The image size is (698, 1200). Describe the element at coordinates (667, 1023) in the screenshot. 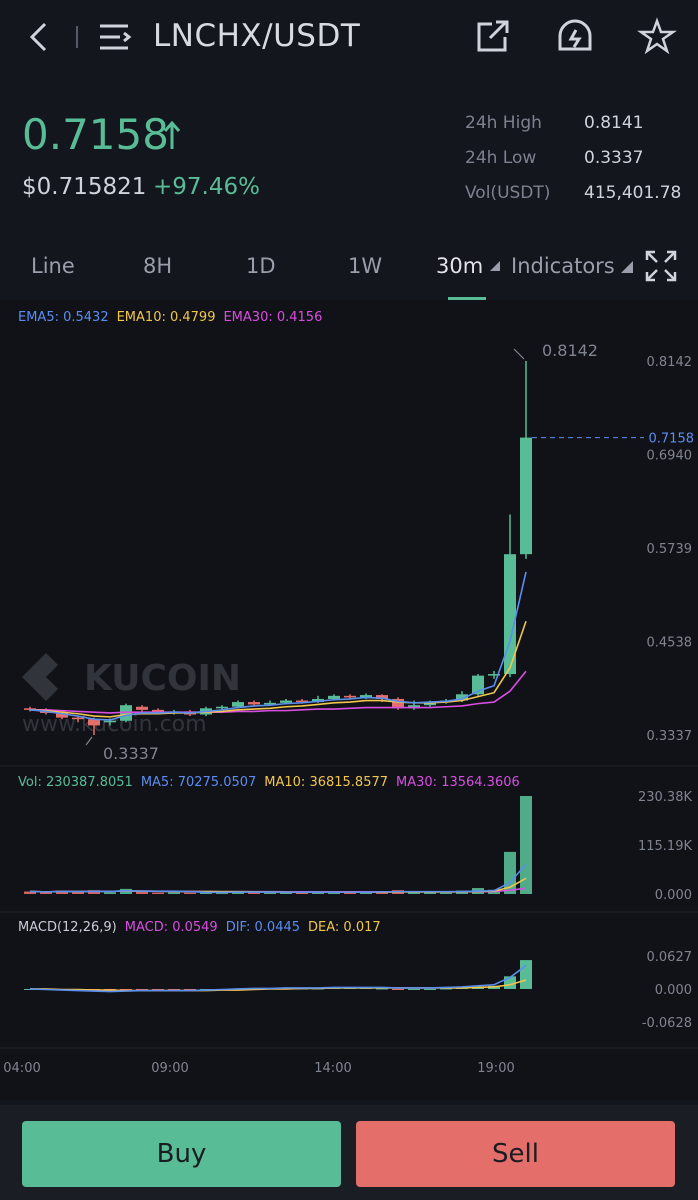

I see `y-tick-label: -0.0628` at that location.